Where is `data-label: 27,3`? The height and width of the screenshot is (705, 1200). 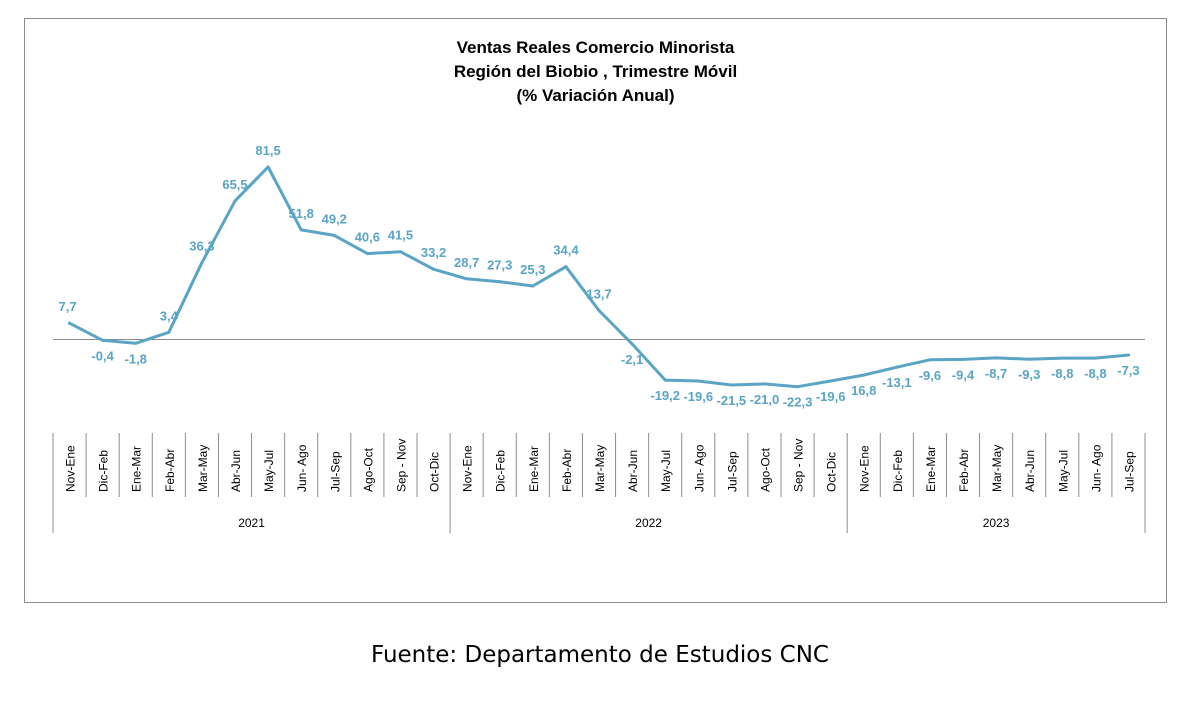
data-label: 27,3 is located at coordinates (499, 265).